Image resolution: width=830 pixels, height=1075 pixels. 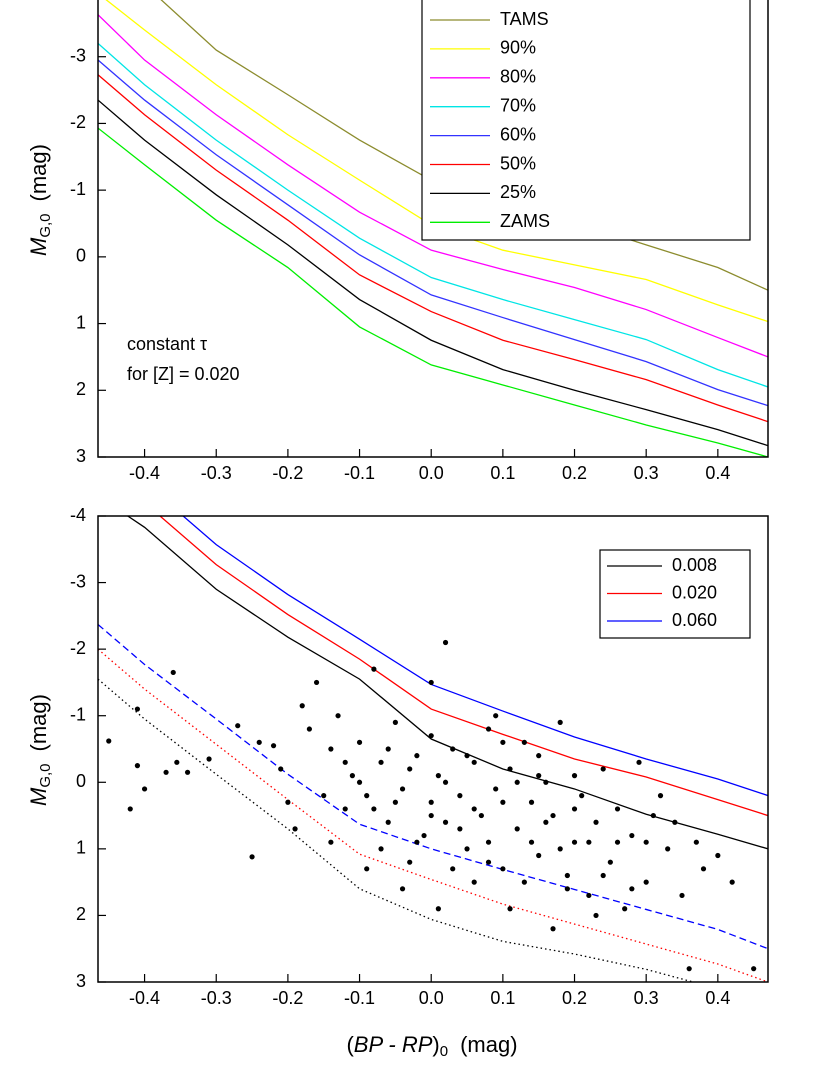 I want to click on legend-label: 0.060, so click(x=694, y=620).